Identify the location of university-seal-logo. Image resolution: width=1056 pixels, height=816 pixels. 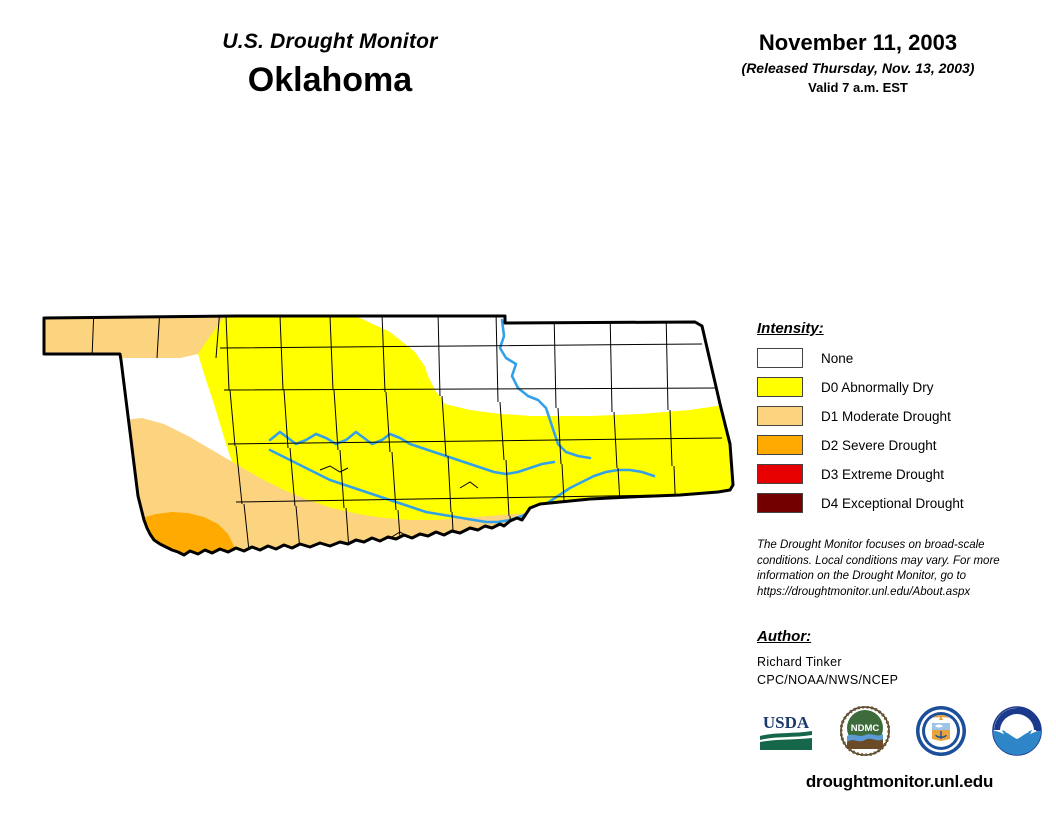
(941, 733).